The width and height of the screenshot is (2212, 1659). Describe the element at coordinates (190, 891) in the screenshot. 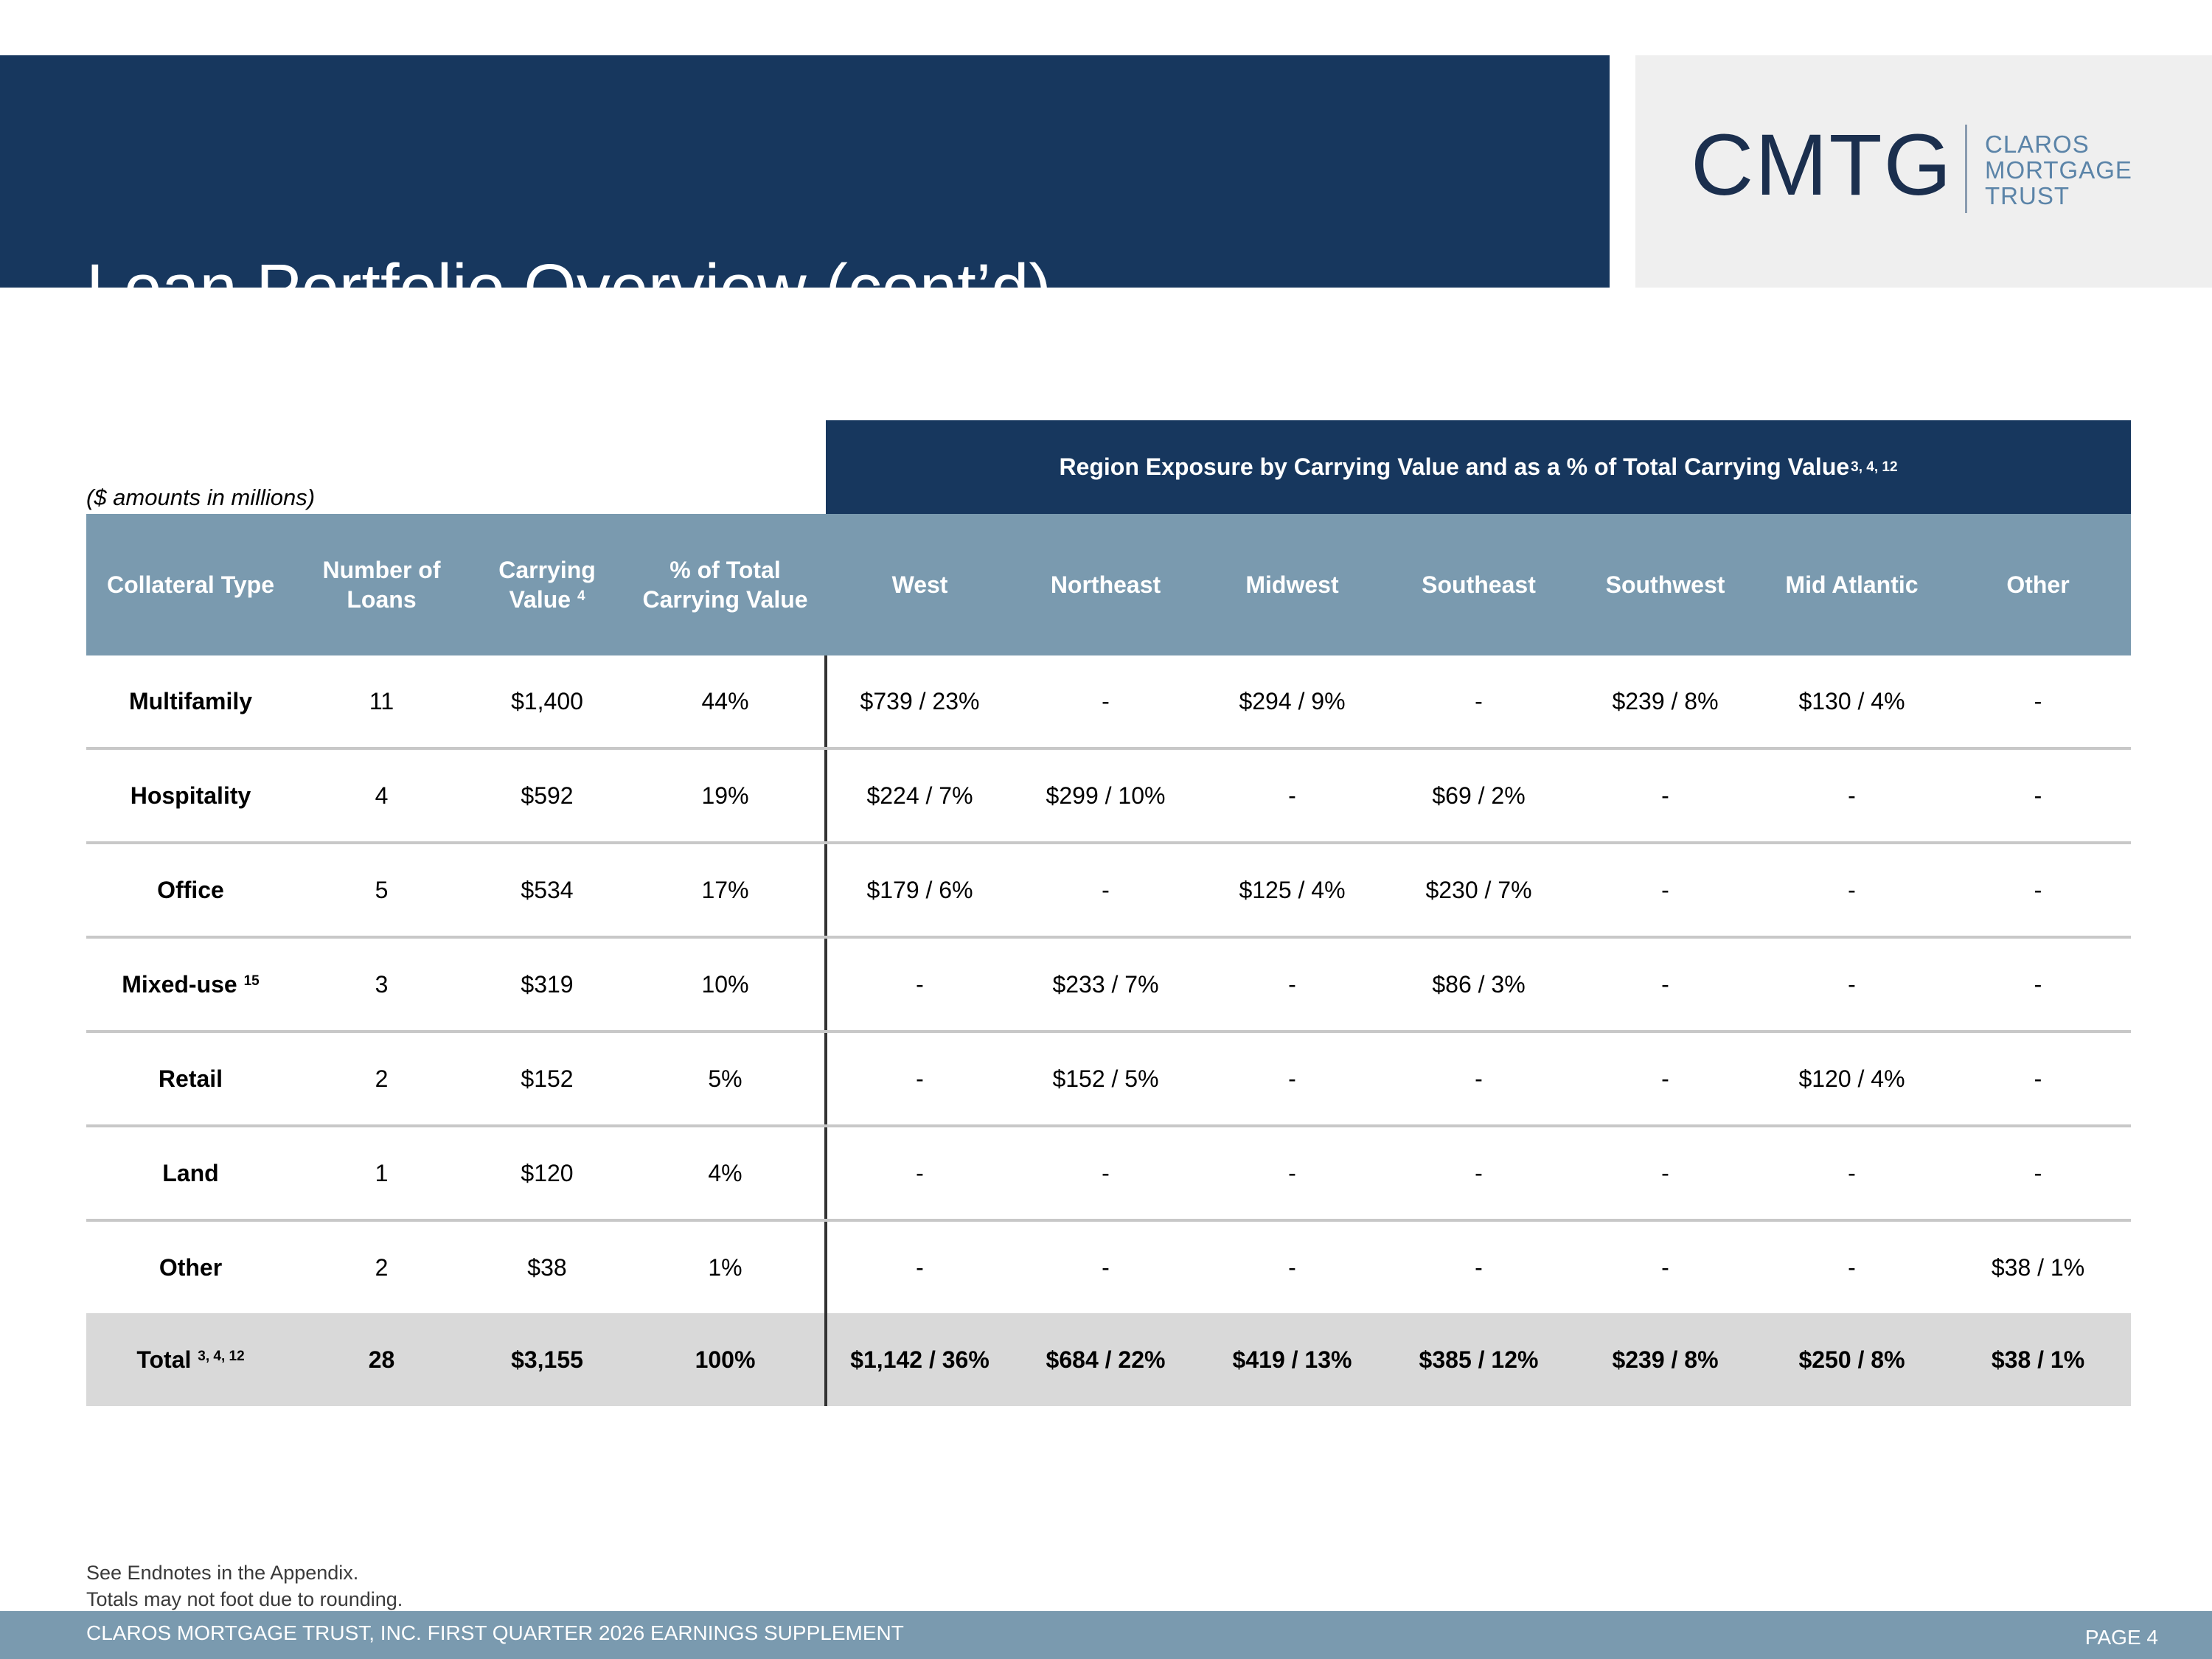

I see `collateral-type-cell: Office` at that location.